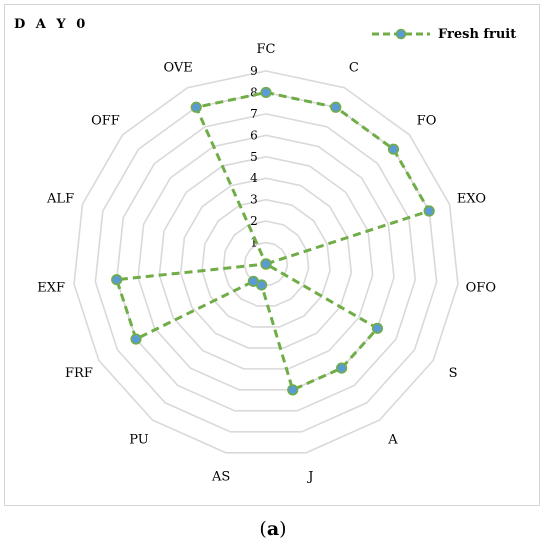 The image size is (546, 550). What do you see at coordinates (471, 198) in the screenshot?
I see `category-label: EXO` at bounding box center [471, 198].